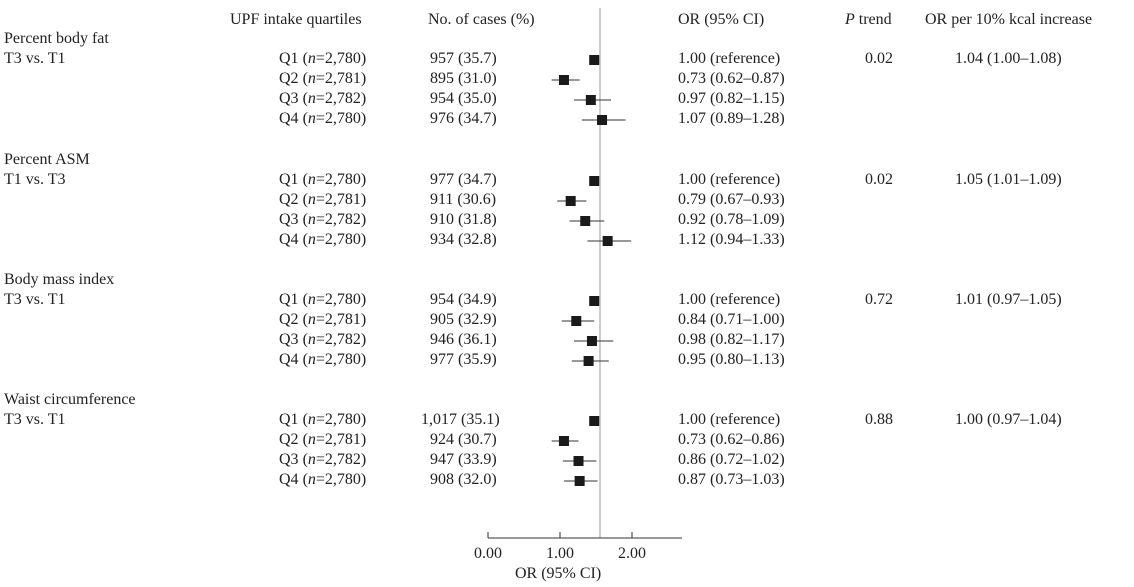  I want to click on or-ci-text: 0.86 (0.72–1.02), so click(731, 459).